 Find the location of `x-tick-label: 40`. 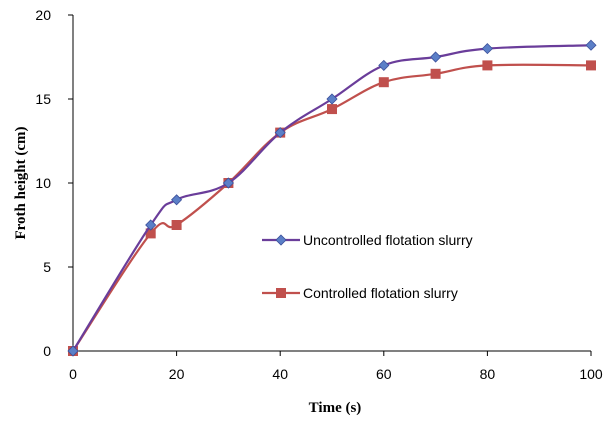

x-tick-label: 40 is located at coordinates (280, 374).